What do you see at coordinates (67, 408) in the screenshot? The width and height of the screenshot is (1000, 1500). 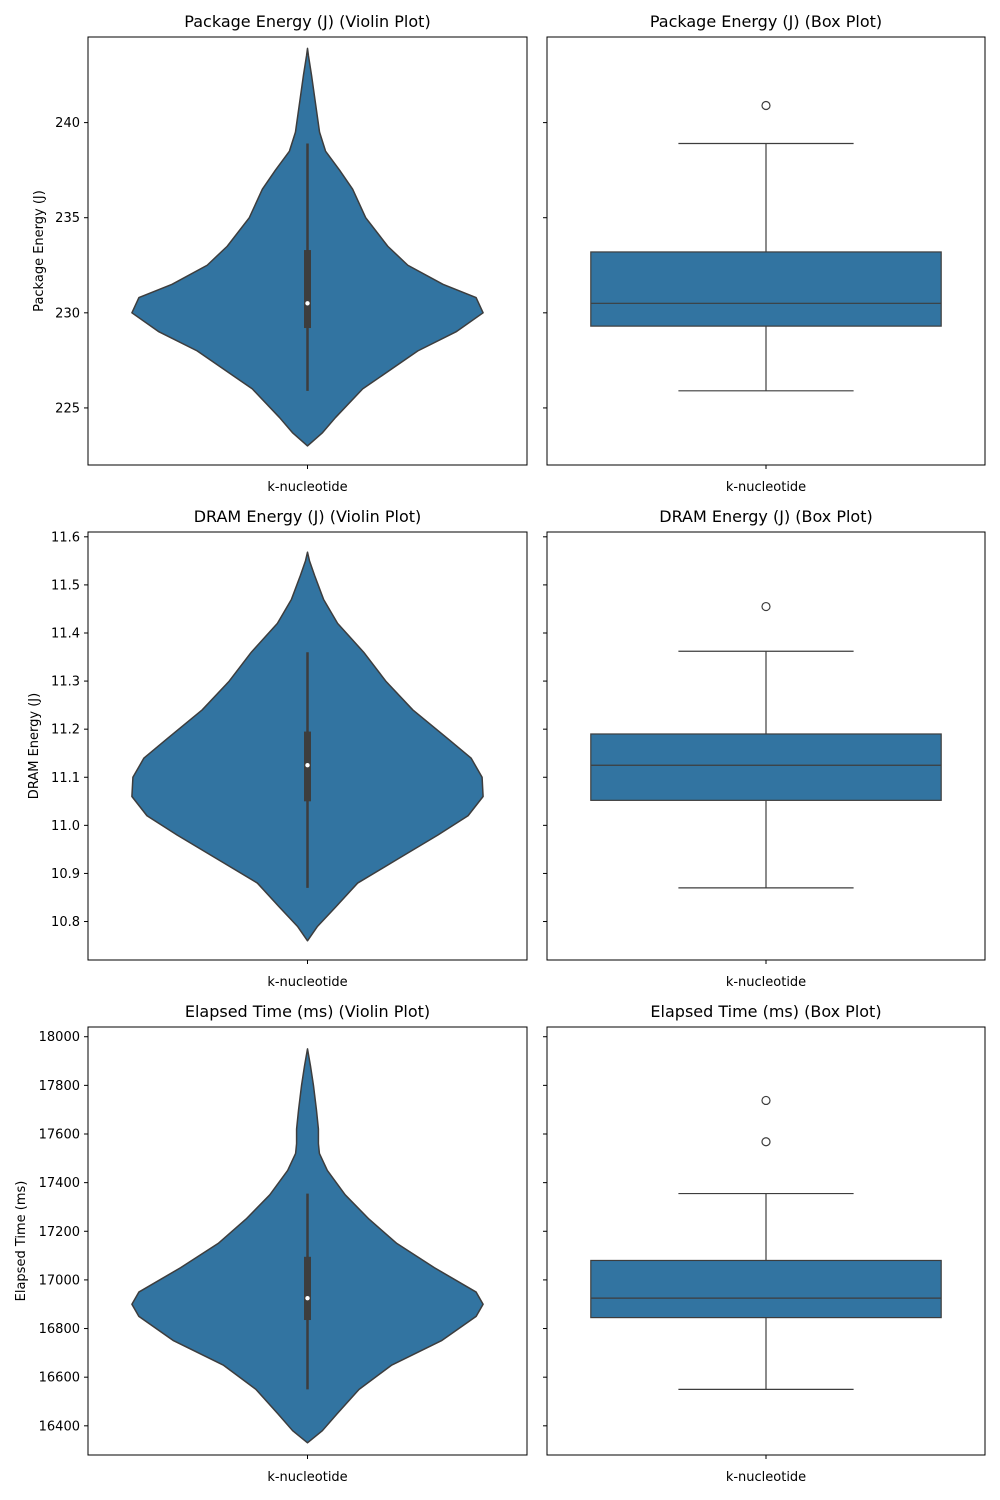 I see `y-tick-label: 225` at bounding box center [67, 408].